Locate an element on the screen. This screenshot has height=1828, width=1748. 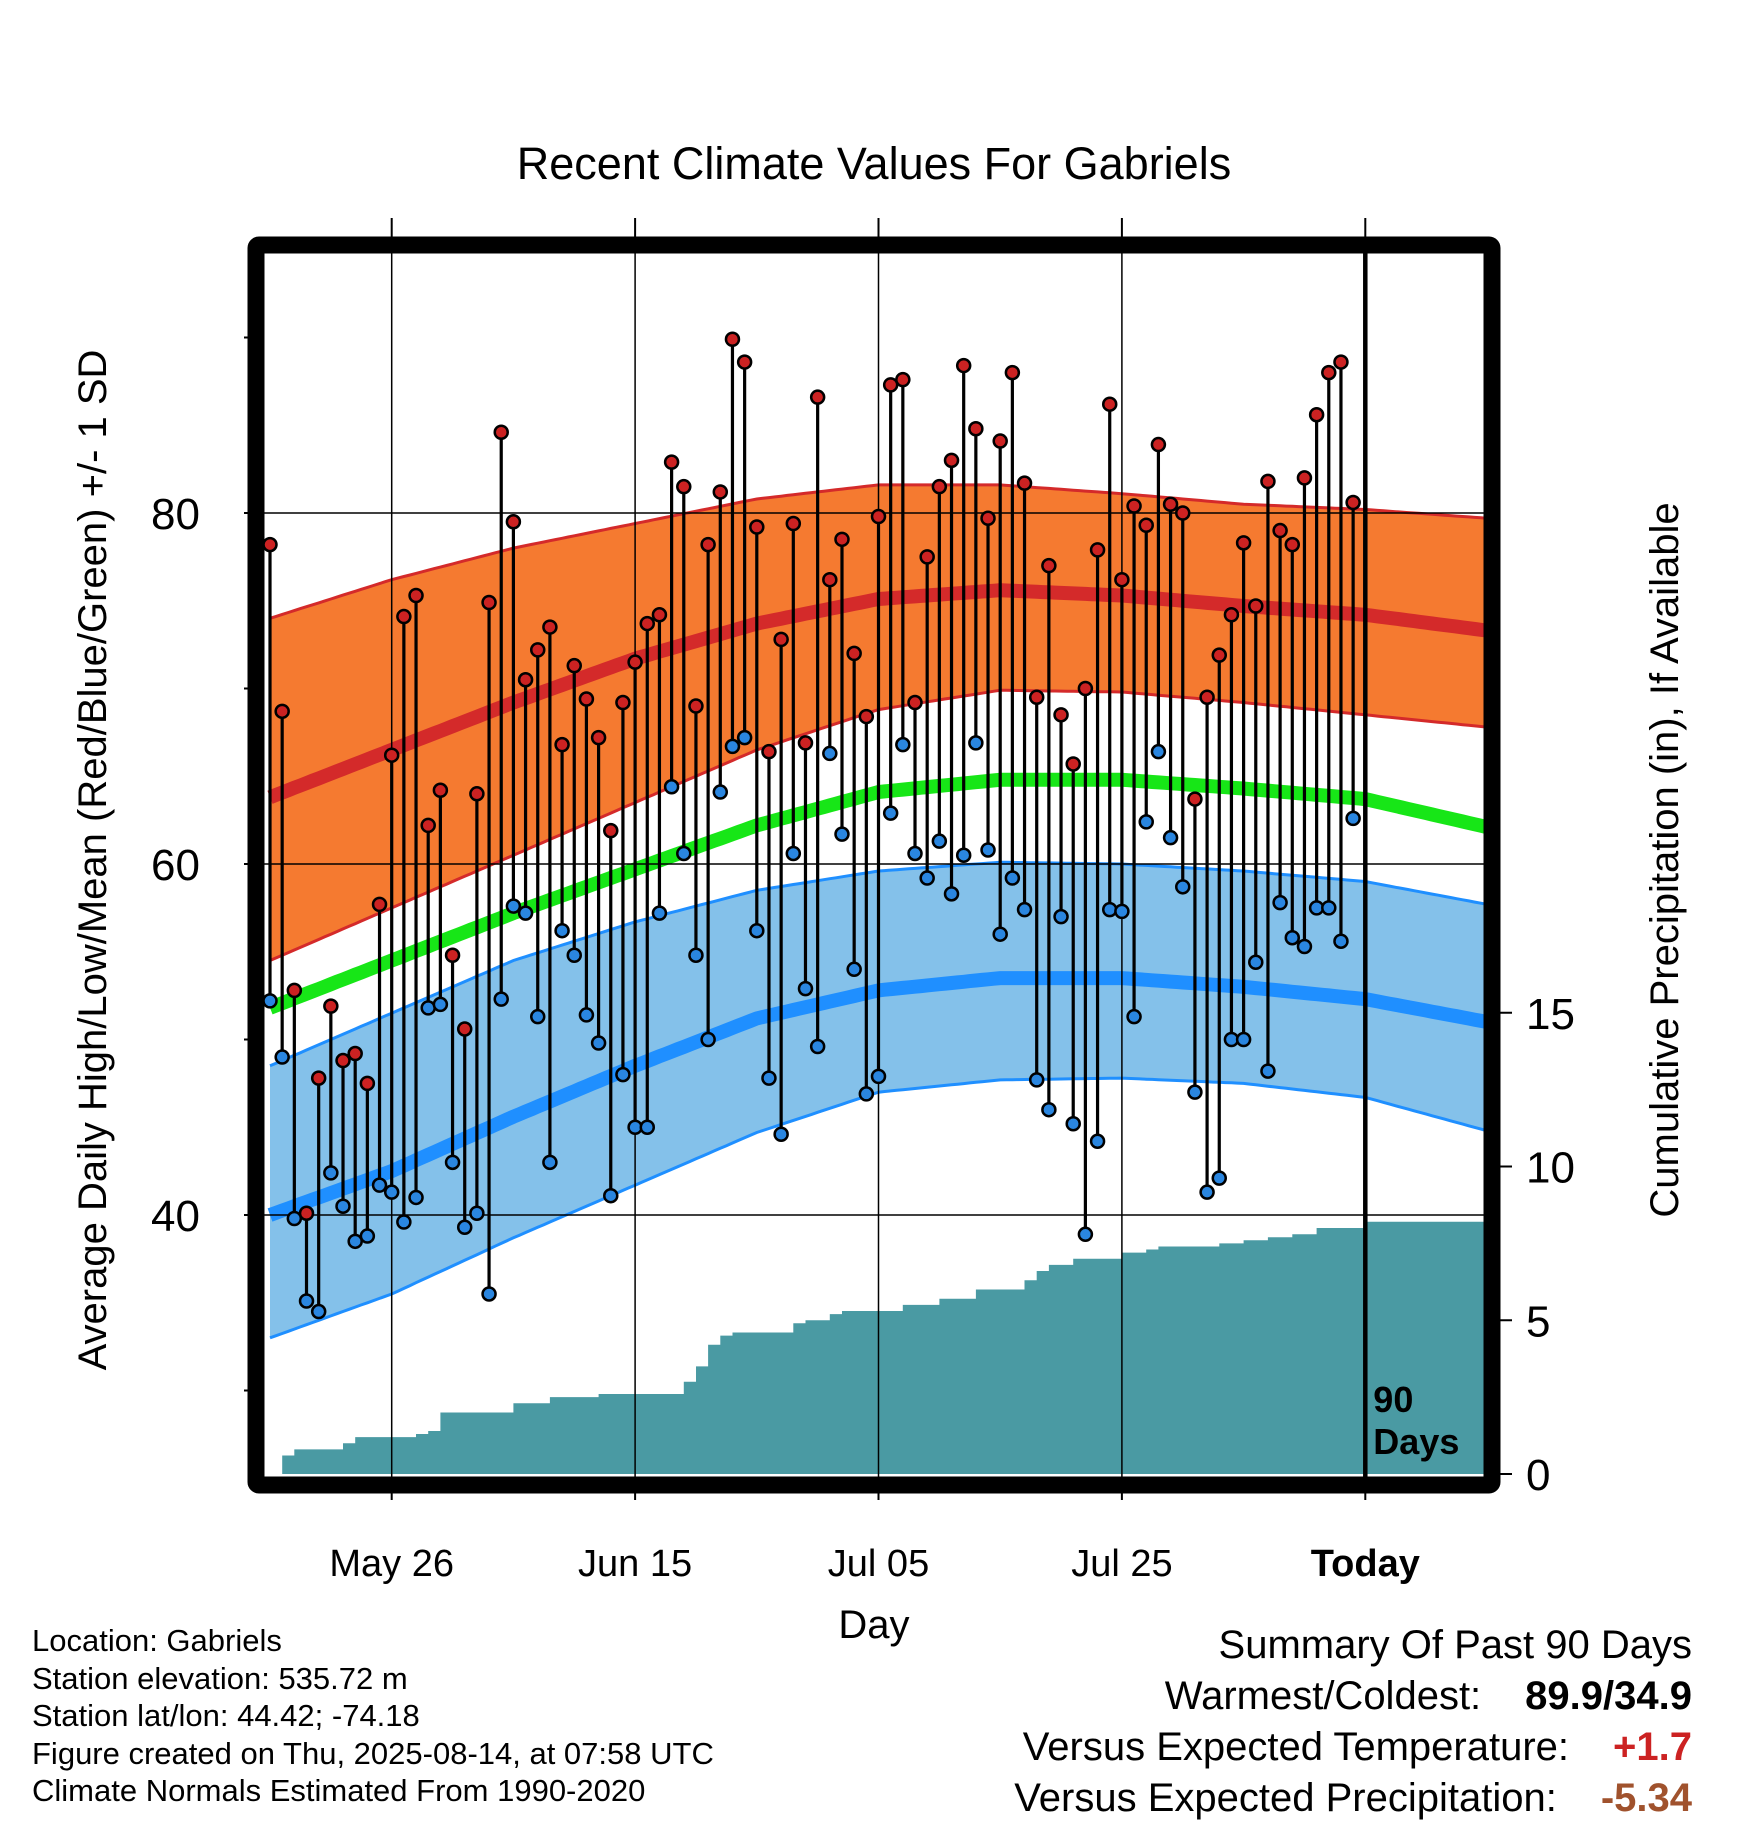
x-tick-label: Jun 15 is located at coordinates (635, 1564).